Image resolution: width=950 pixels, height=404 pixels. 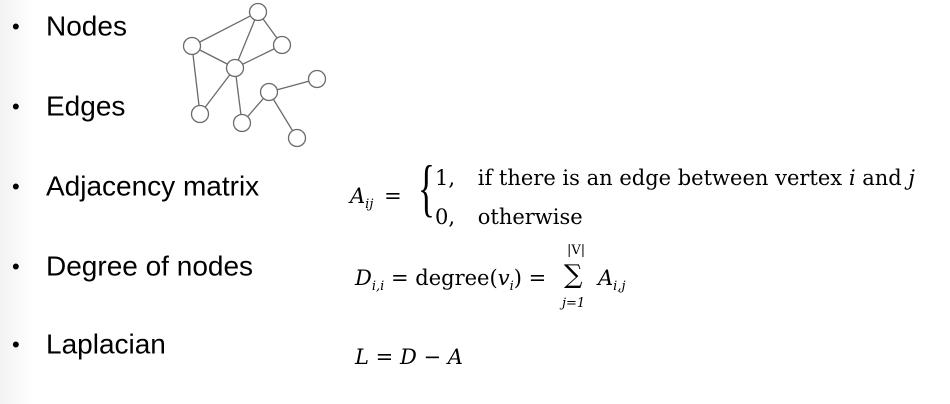 I want to click on degree-lhs-var: D, so click(x=363, y=278).